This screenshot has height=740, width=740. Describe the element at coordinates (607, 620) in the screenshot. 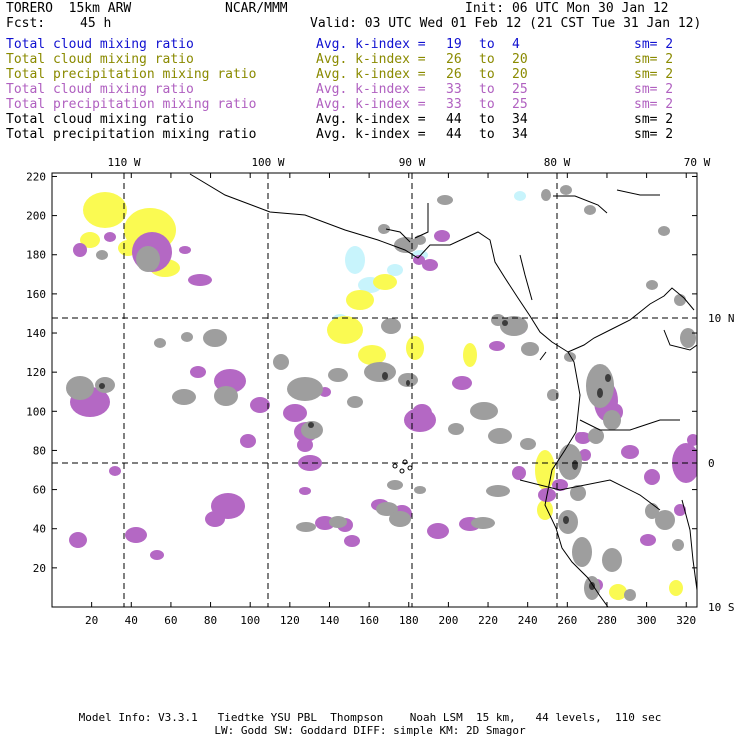

I see `x-tick-label: 280` at that location.